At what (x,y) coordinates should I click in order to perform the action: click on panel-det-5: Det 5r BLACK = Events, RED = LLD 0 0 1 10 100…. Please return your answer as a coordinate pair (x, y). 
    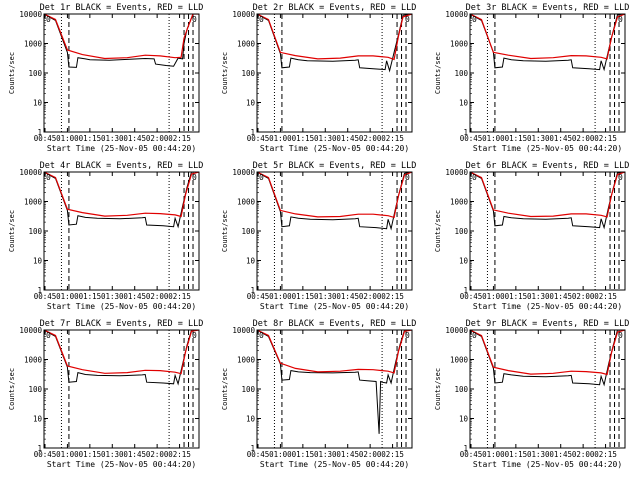
    Looking at the image, I should click on (318, 236).